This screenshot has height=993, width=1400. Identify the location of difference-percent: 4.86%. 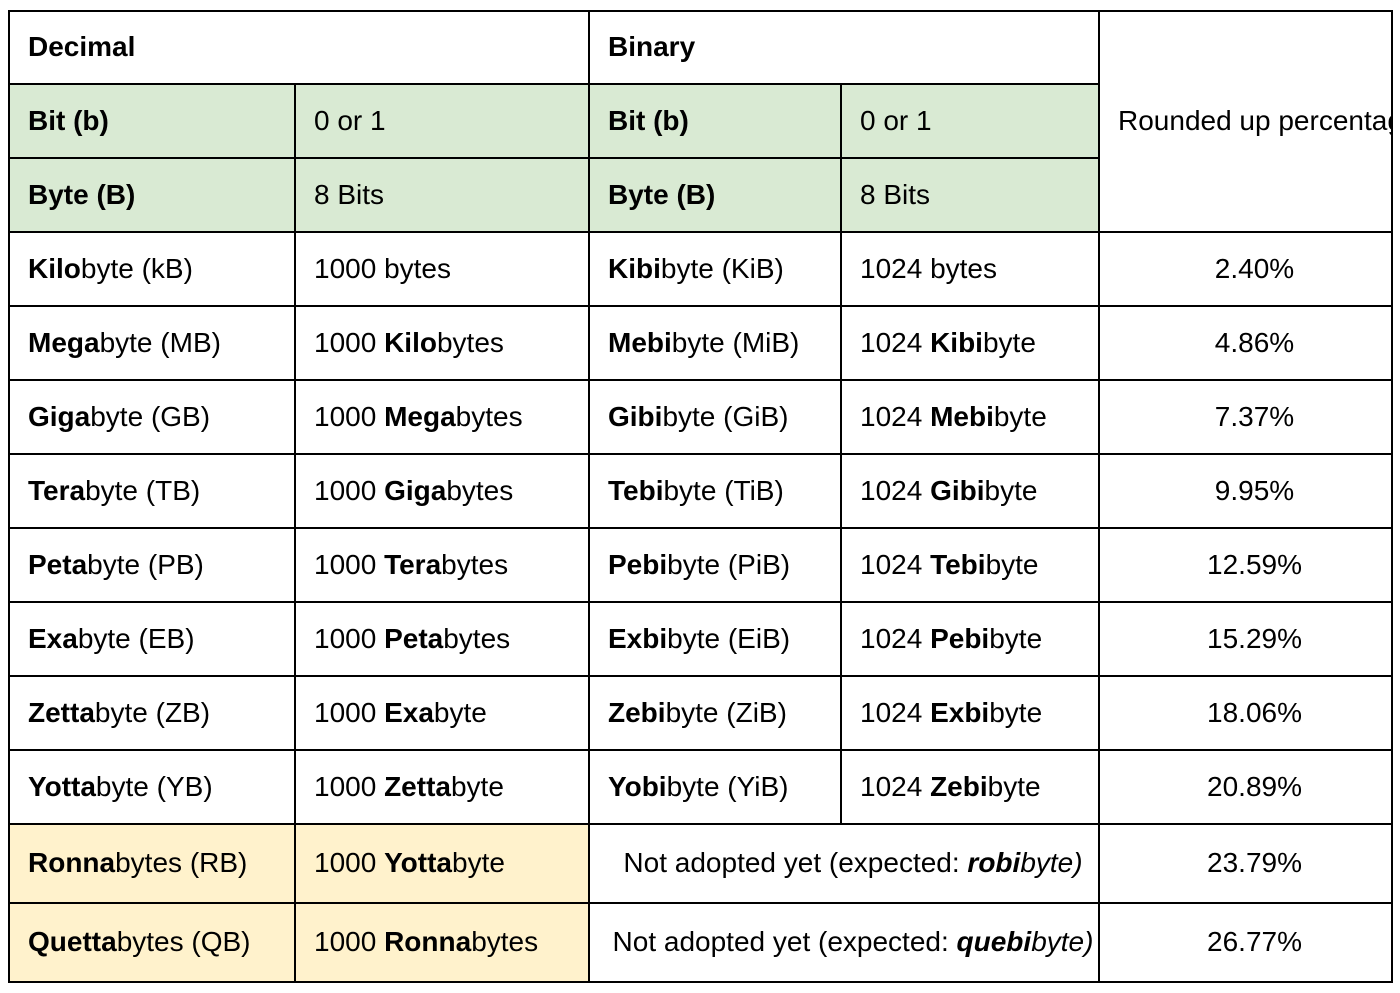
(1245, 343).